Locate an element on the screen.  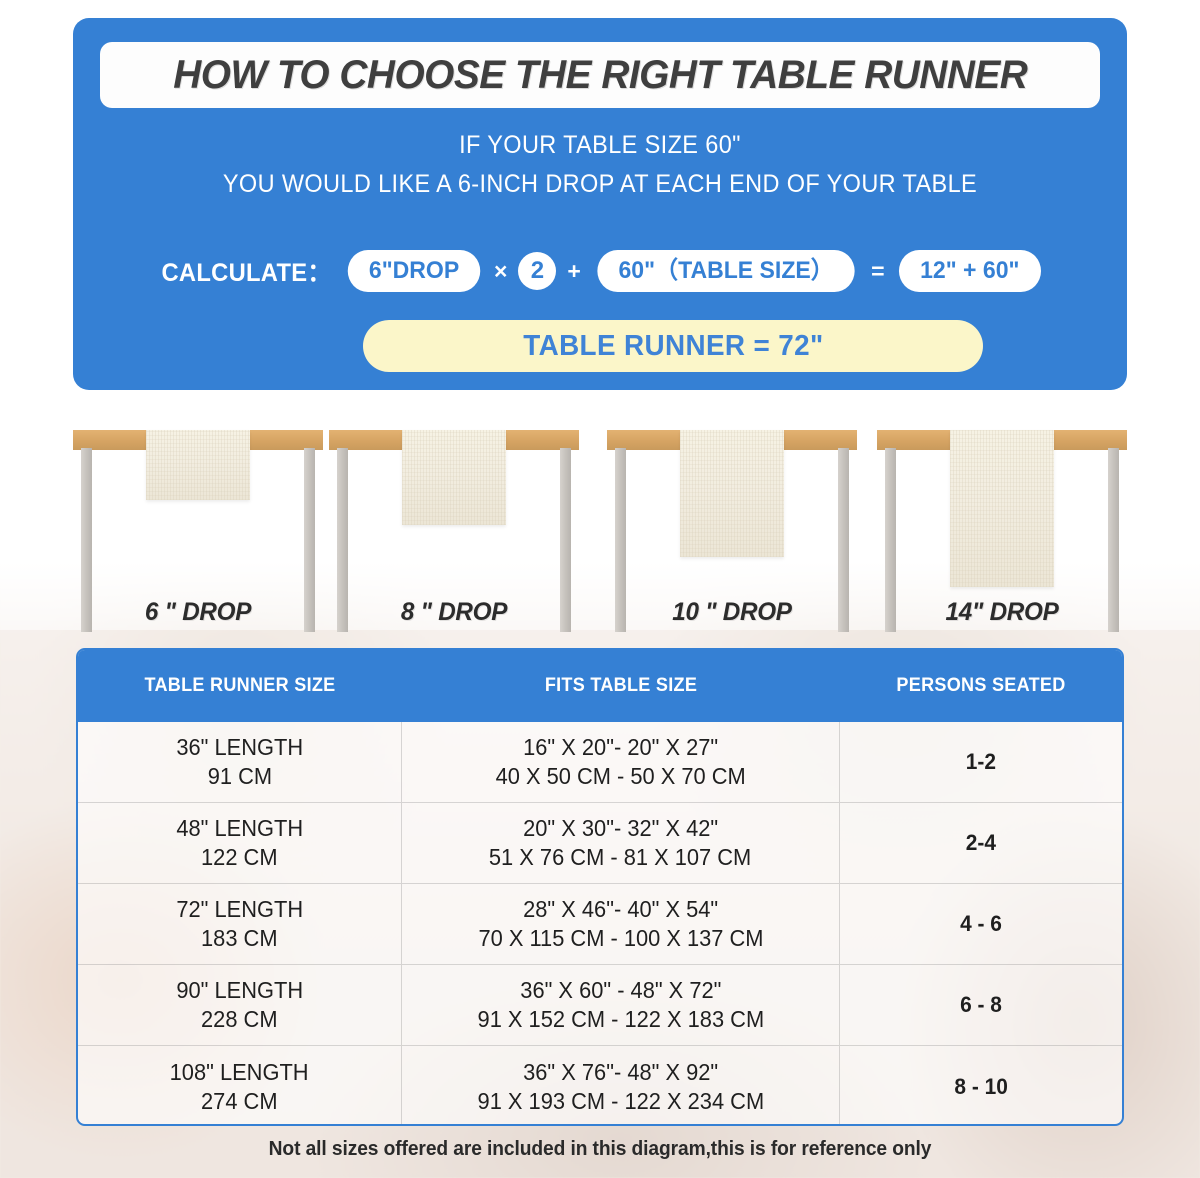
fits-inches: 28" X 46"- 40" X 54" is located at coordinates (620, 909).